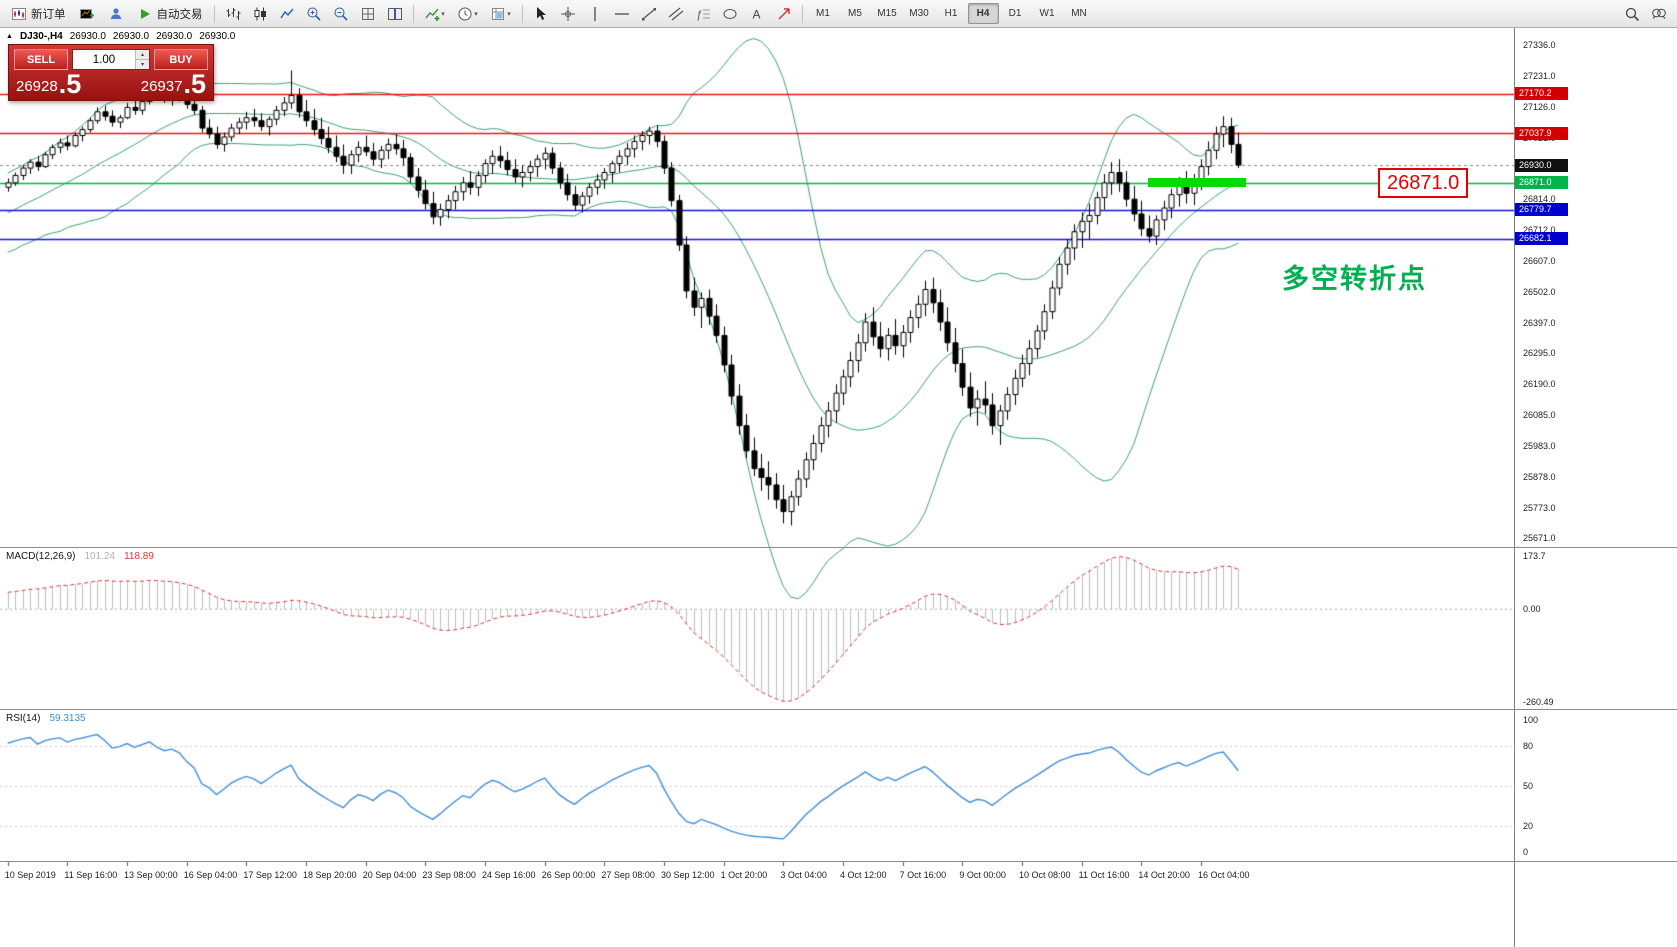 This screenshot has width=1677, height=947. I want to click on line-chart-button, so click(287, 14).